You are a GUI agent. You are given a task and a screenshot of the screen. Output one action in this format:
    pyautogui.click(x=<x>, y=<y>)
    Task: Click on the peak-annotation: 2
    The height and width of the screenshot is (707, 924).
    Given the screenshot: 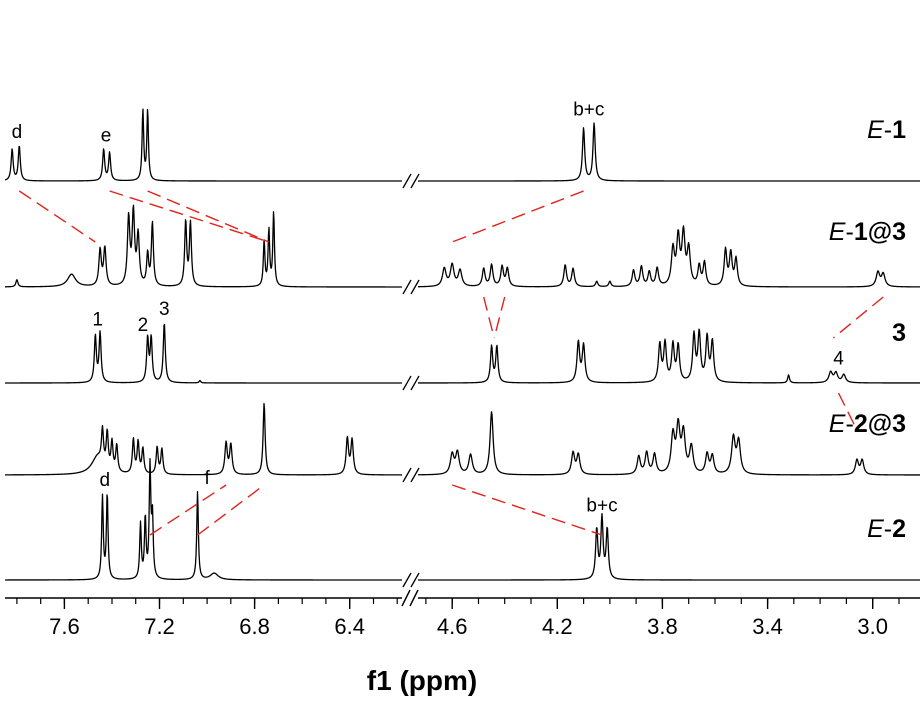 What is the action you would take?
    pyautogui.click(x=143, y=325)
    